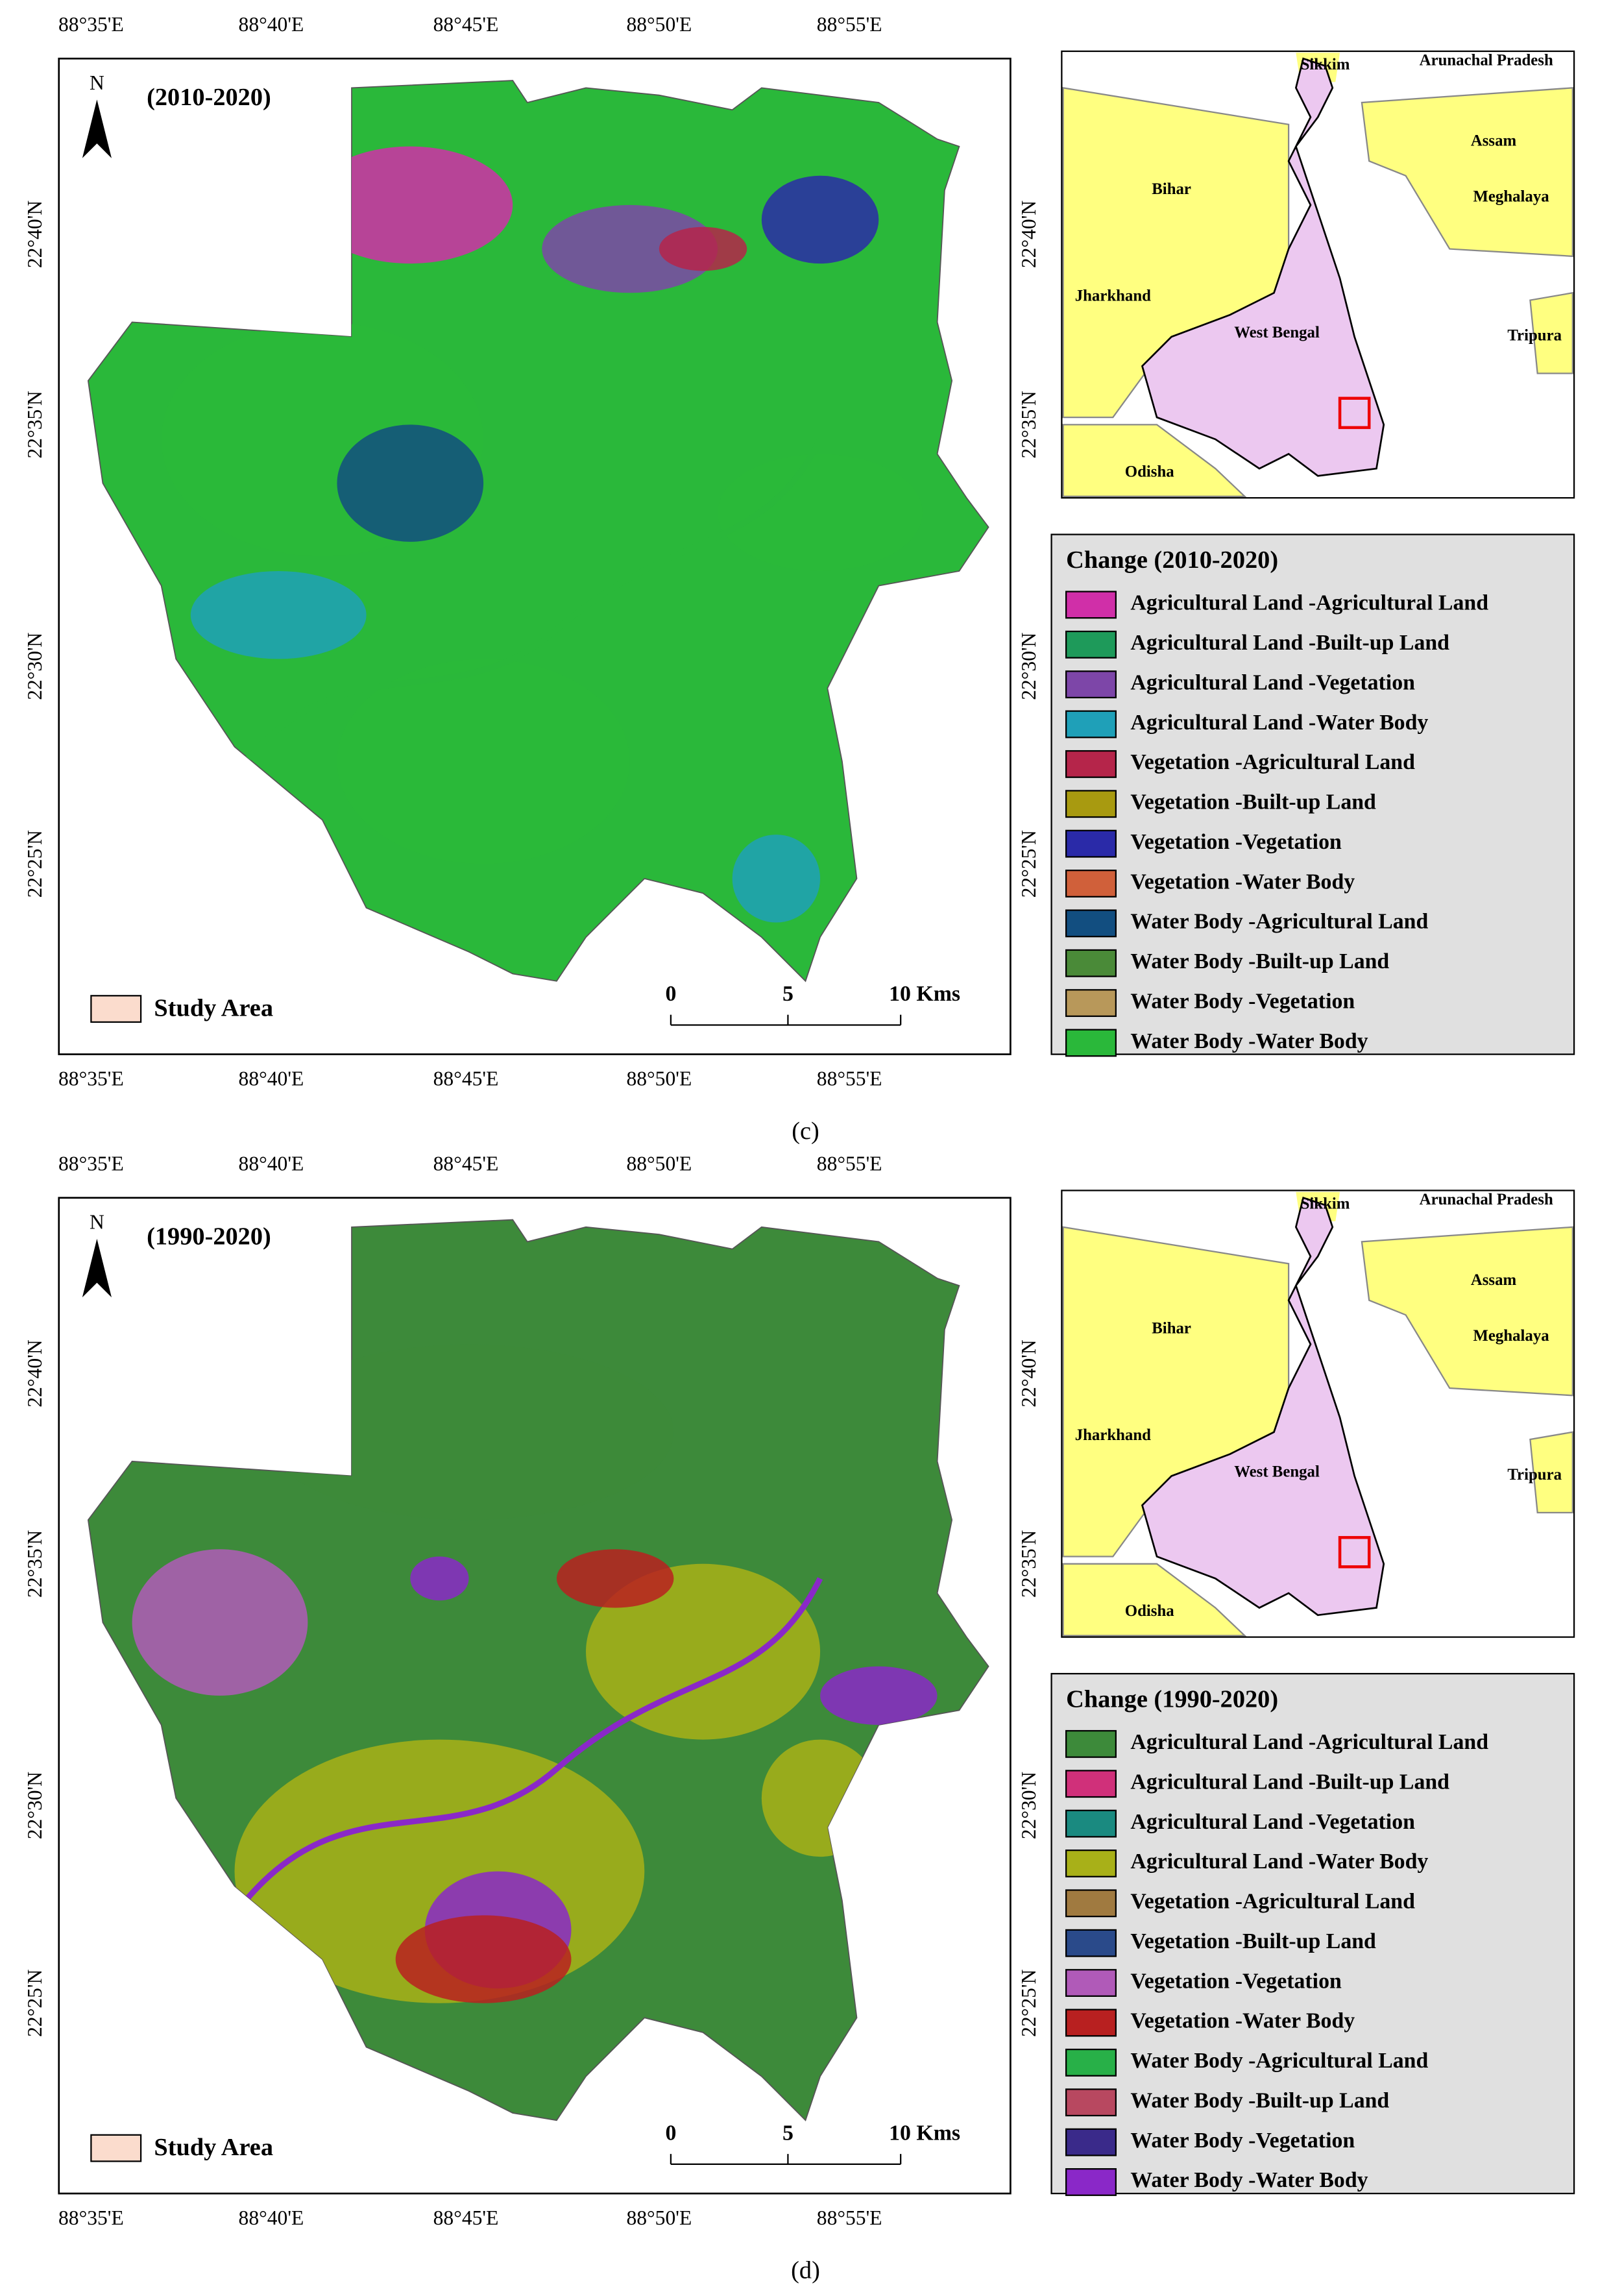 The width and height of the screenshot is (1611, 2296). What do you see at coordinates (466, 1163) in the screenshot?
I see `lon-label: 88°45'E` at bounding box center [466, 1163].